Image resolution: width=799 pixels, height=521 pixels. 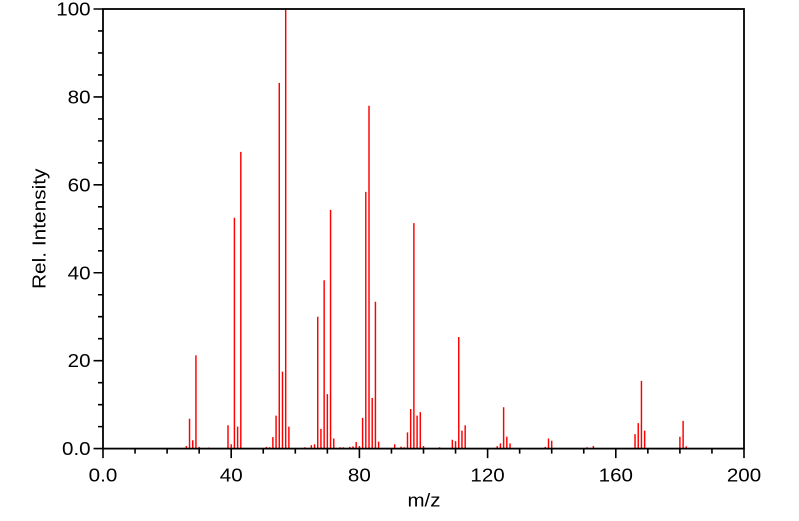 I want to click on svg-text: 120, so click(x=487, y=475).